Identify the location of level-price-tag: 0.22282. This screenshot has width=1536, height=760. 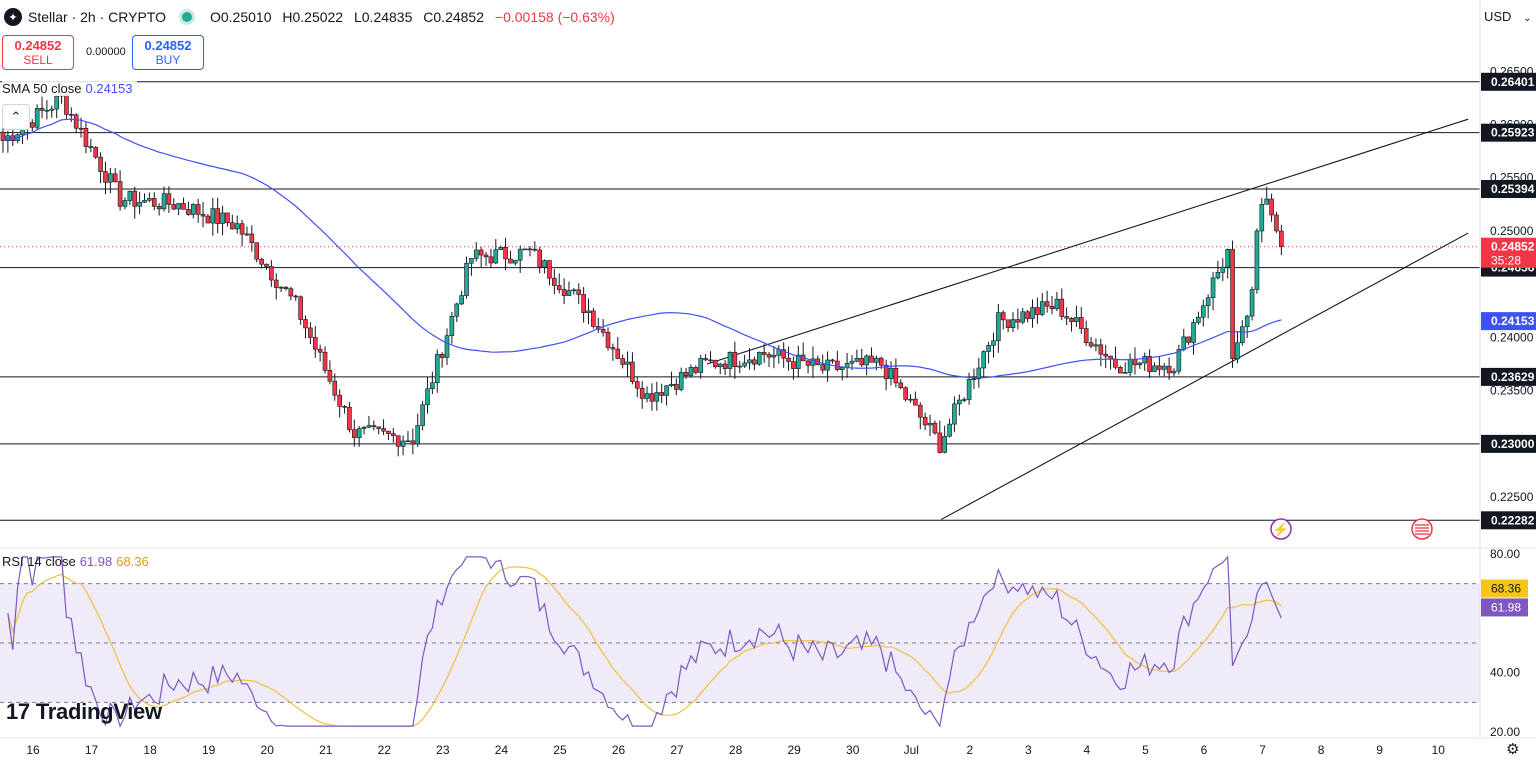
(1508, 520).